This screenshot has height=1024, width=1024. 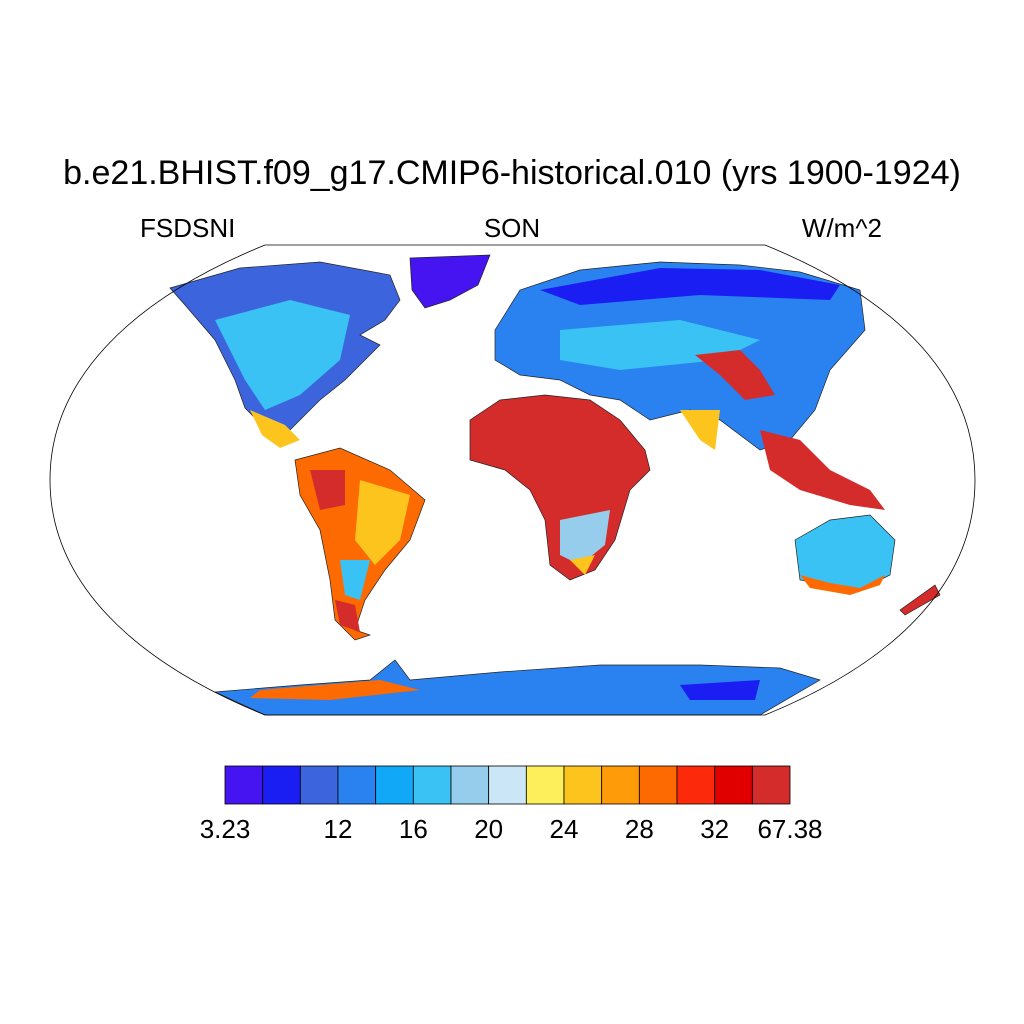 I want to click on right-string: W/m^2, so click(x=842, y=228).